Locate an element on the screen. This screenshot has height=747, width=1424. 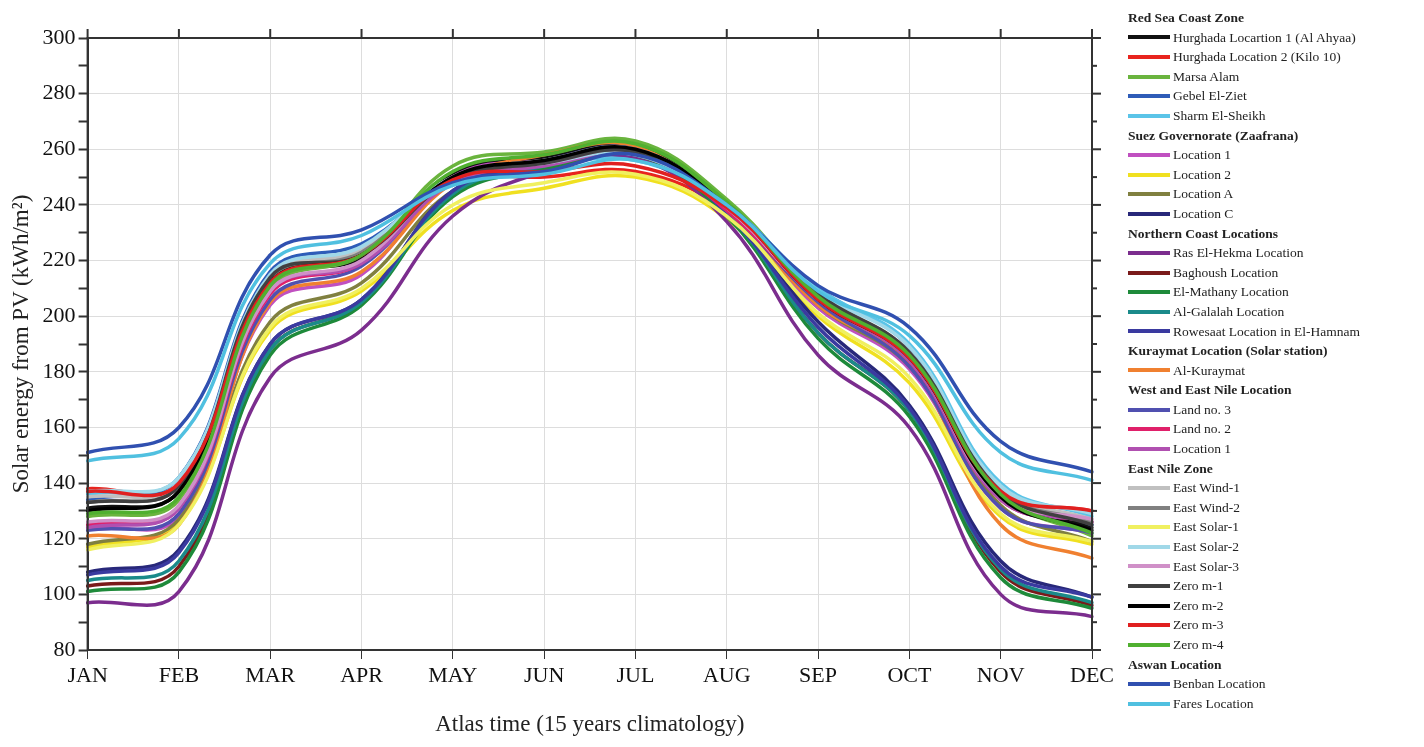
x-tick-label: APR is located at coordinates (362, 674).